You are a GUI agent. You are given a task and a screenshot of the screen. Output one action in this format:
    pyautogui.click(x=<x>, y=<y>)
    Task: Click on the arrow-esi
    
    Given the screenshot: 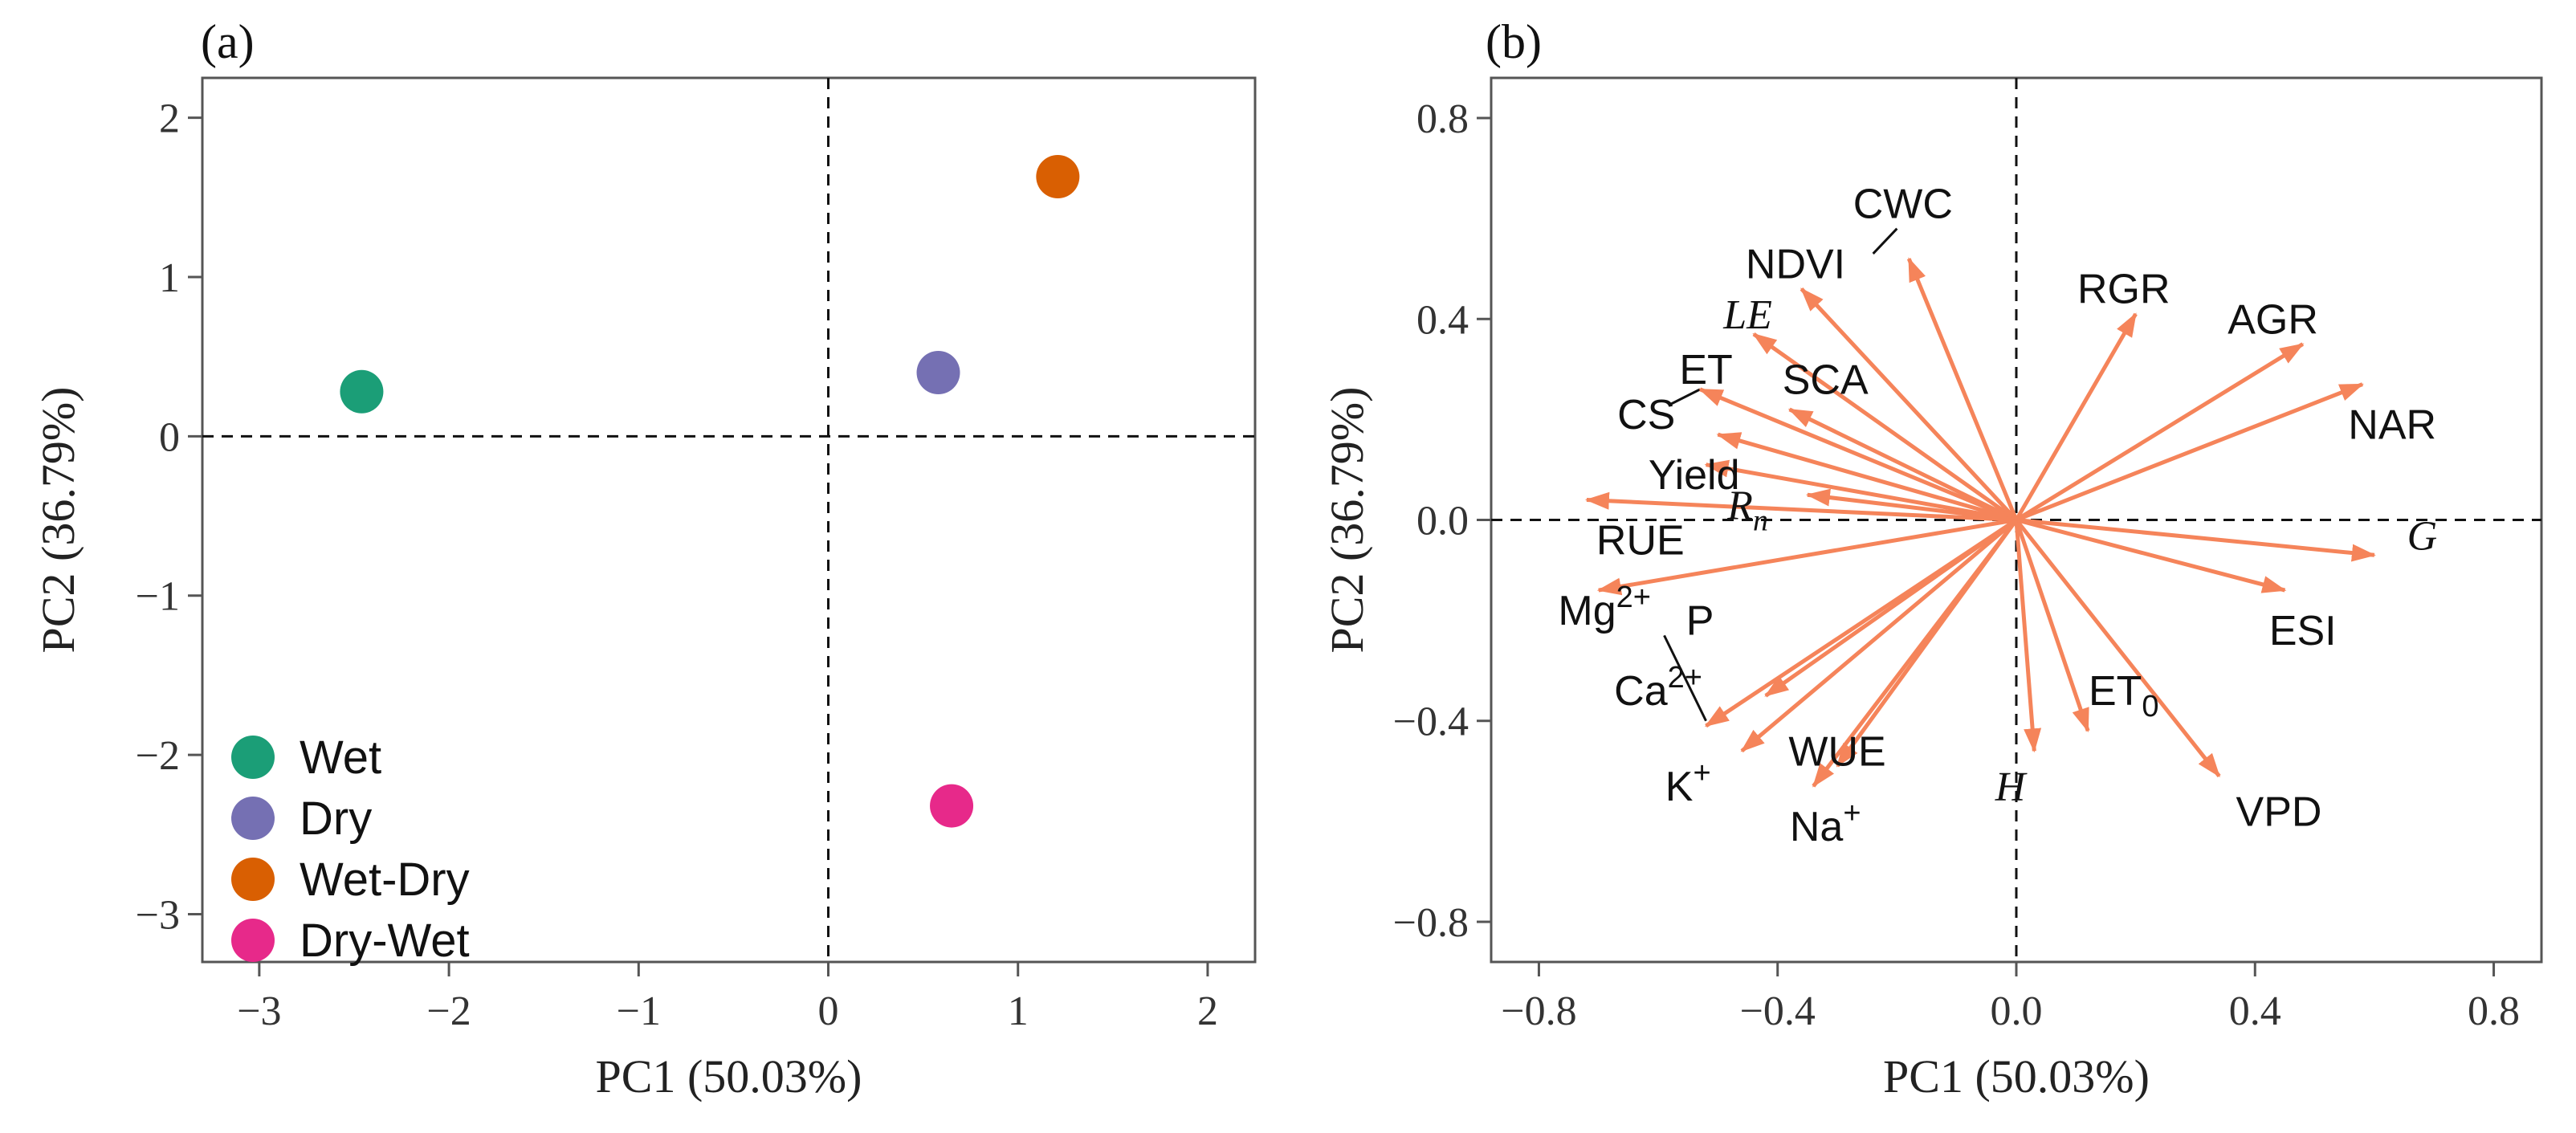 What is the action you would take?
    pyautogui.click(x=2151, y=555)
    